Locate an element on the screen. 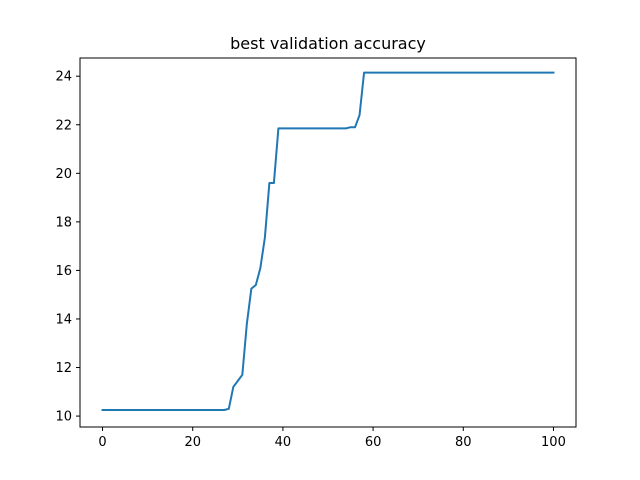  x-tick-label: 20 is located at coordinates (192, 442).